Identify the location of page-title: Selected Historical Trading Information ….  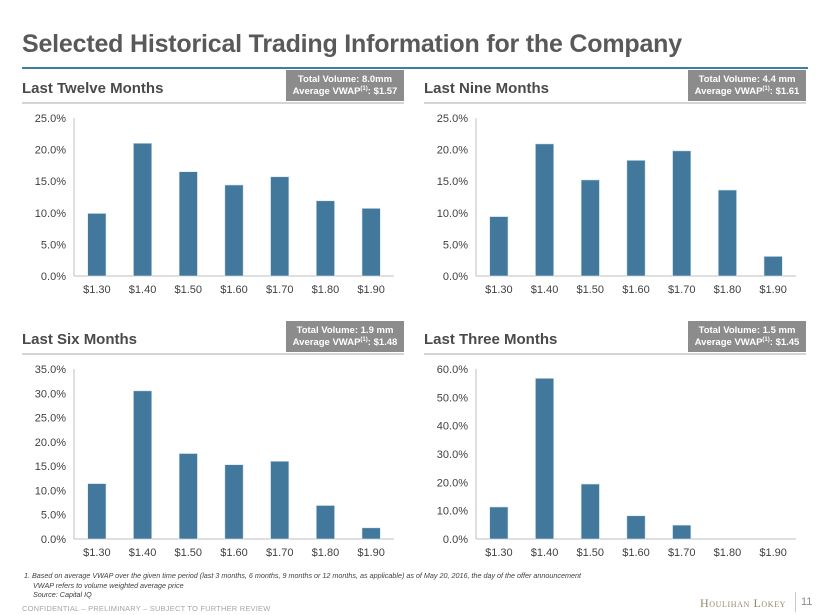
(352, 44).